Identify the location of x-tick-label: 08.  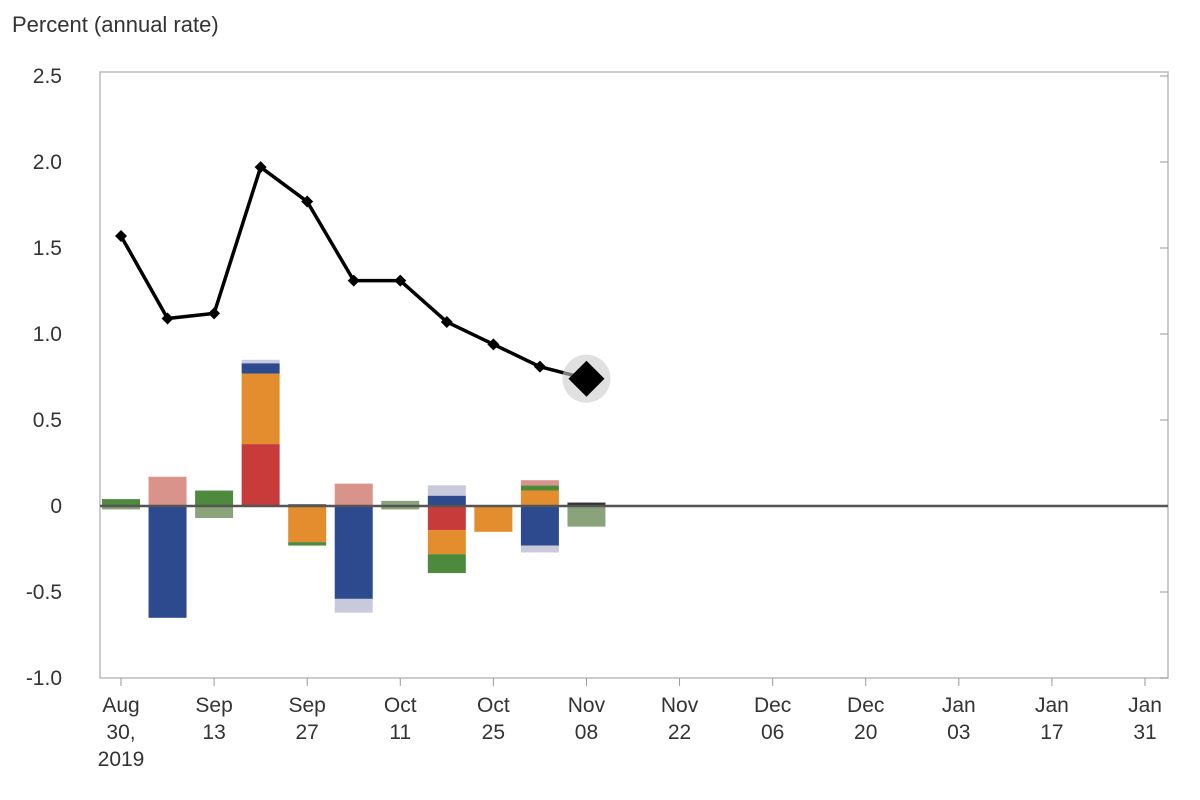
(586, 732).